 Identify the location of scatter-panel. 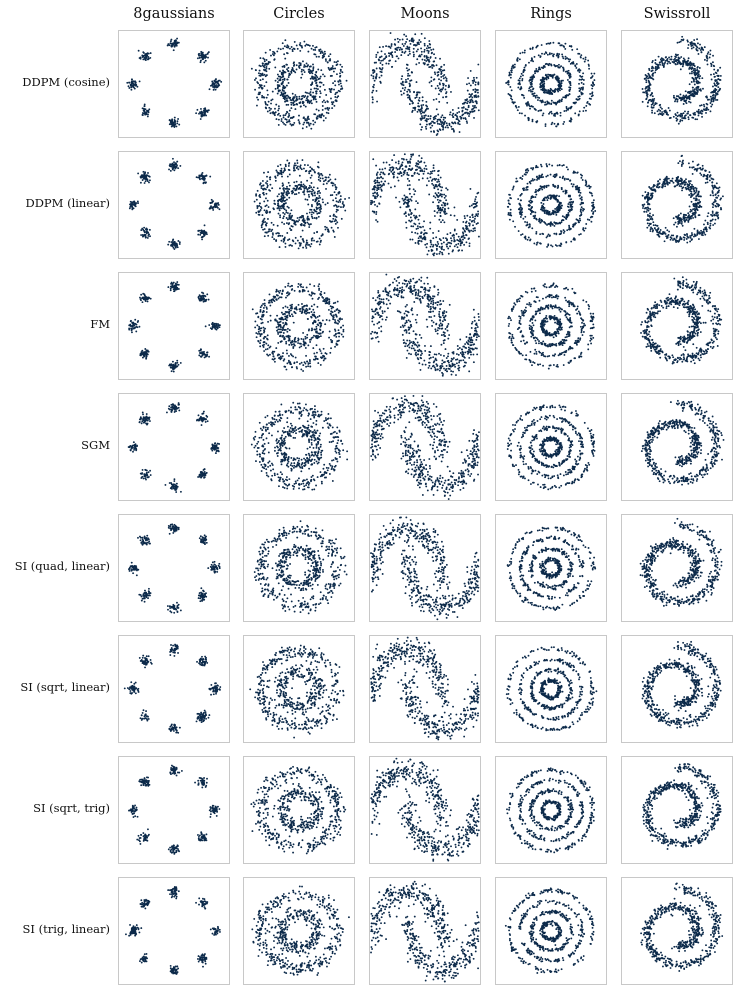
(299, 84).